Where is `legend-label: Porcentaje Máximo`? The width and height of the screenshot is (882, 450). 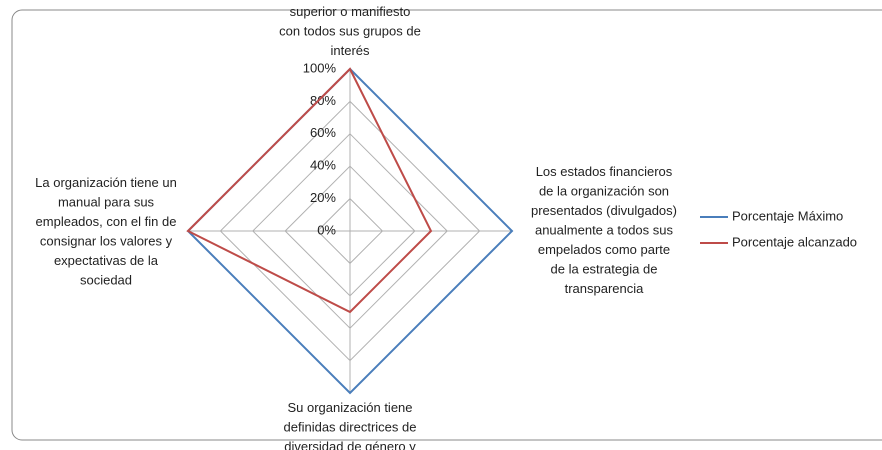
legend-label: Porcentaje Máximo is located at coordinates (787, 215).